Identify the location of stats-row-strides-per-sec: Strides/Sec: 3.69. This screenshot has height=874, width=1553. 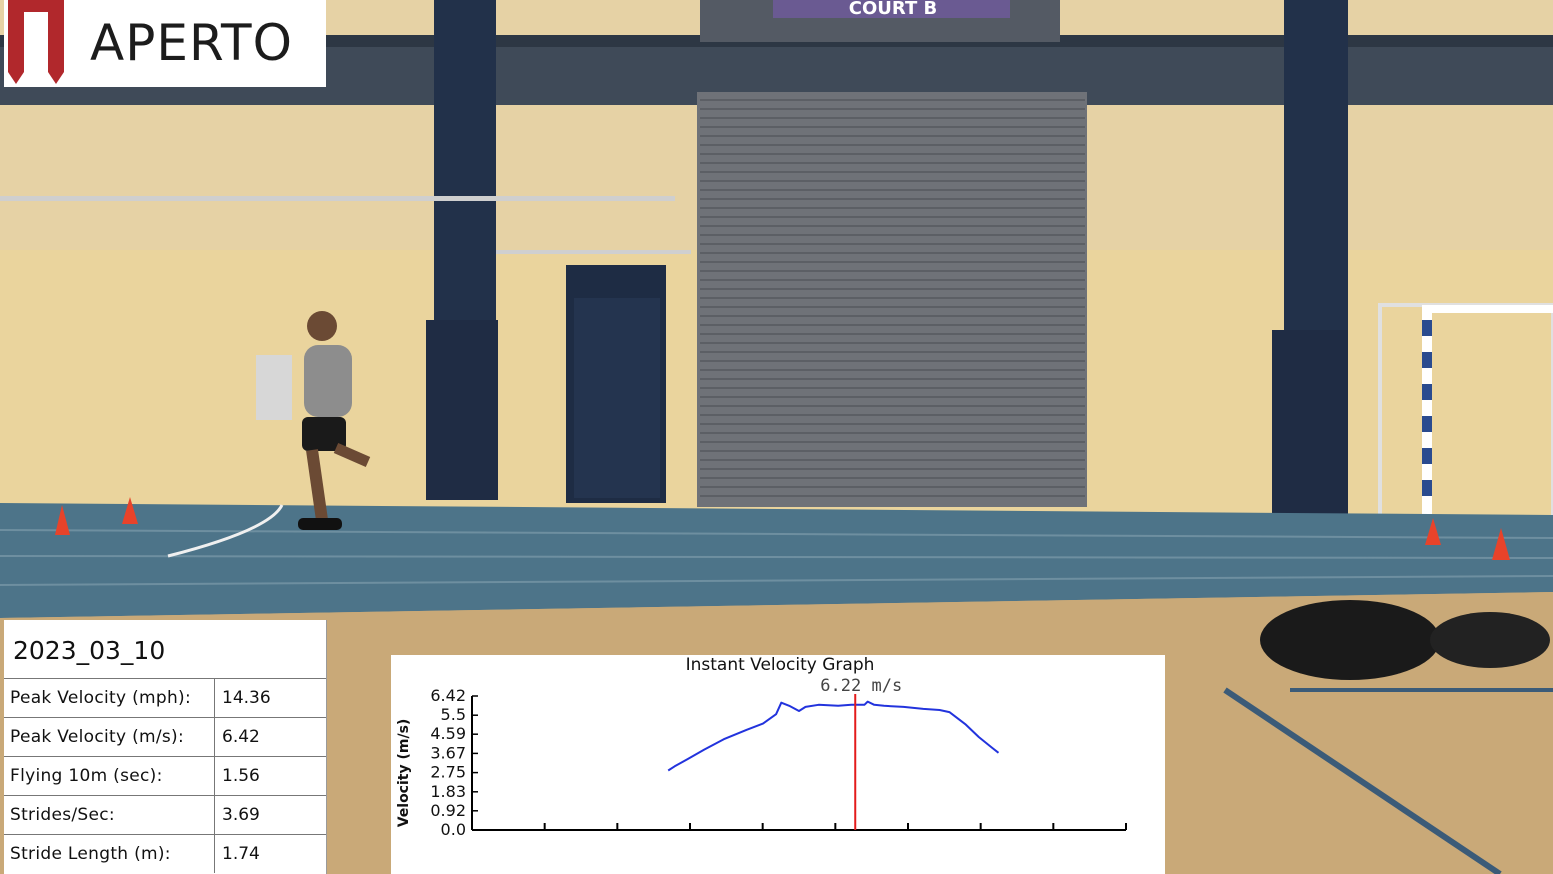
(165, 815).